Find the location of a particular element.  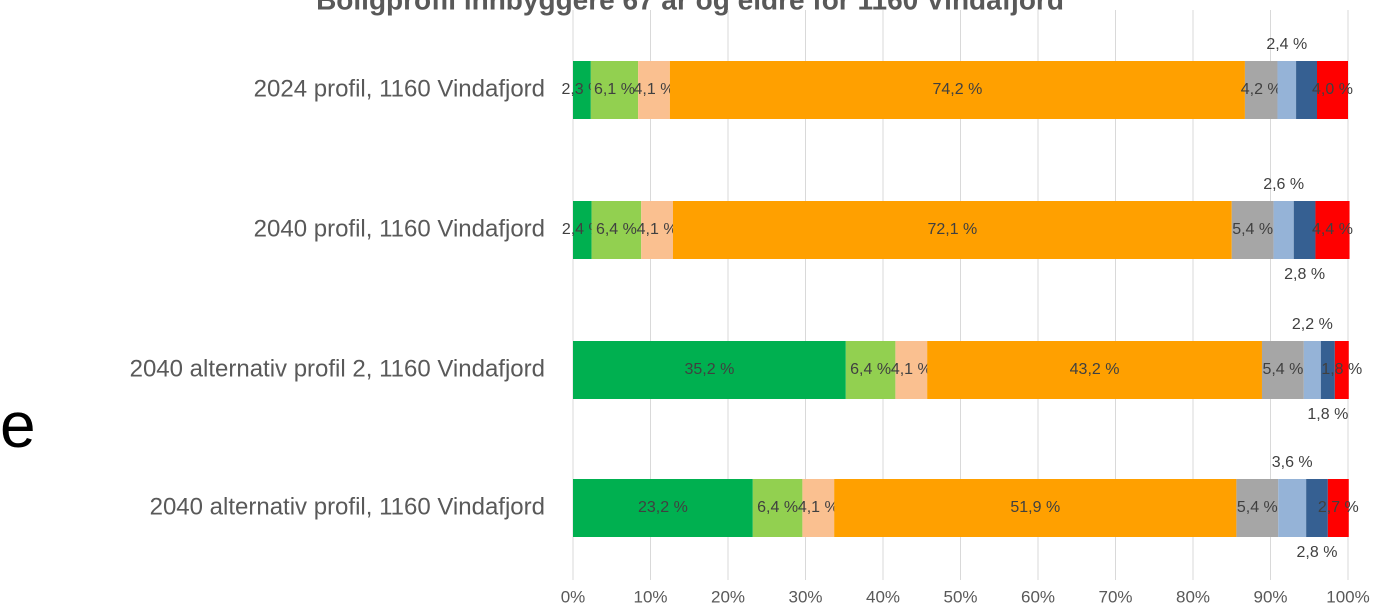

x-tick-label: 90% is located at coordinates (1270, 596).